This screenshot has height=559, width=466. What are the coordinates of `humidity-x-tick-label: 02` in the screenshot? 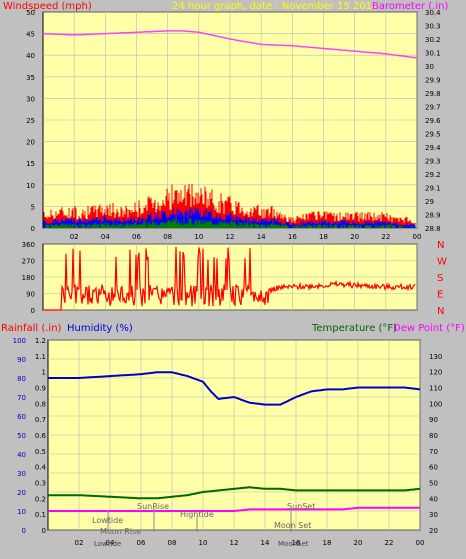 It's located at (79, 543).